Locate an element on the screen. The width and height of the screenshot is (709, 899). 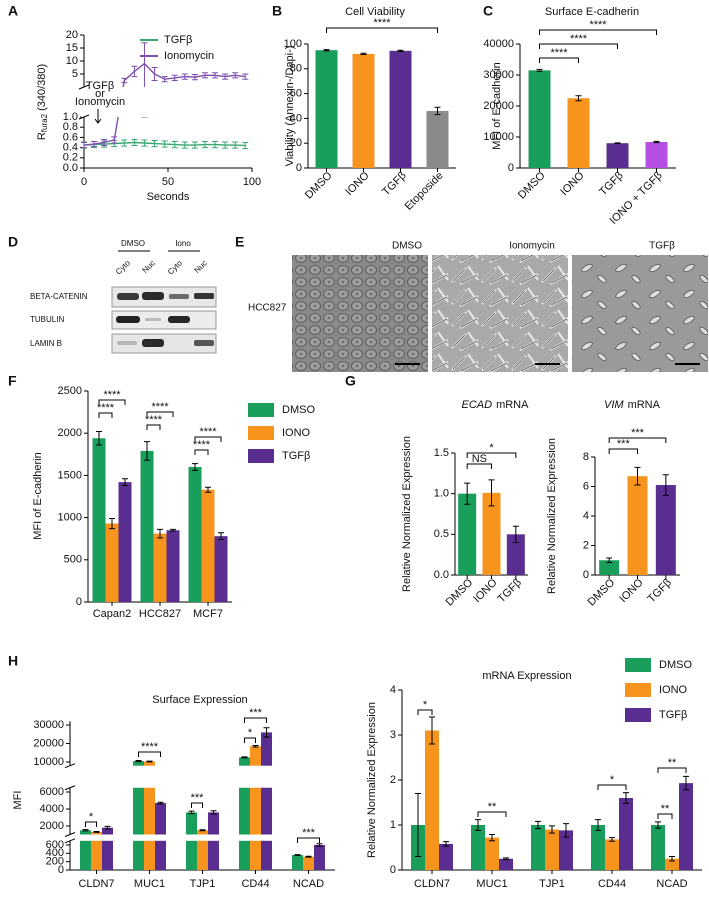
y-tick-label: 1500 is located at coordinates (70, 475).